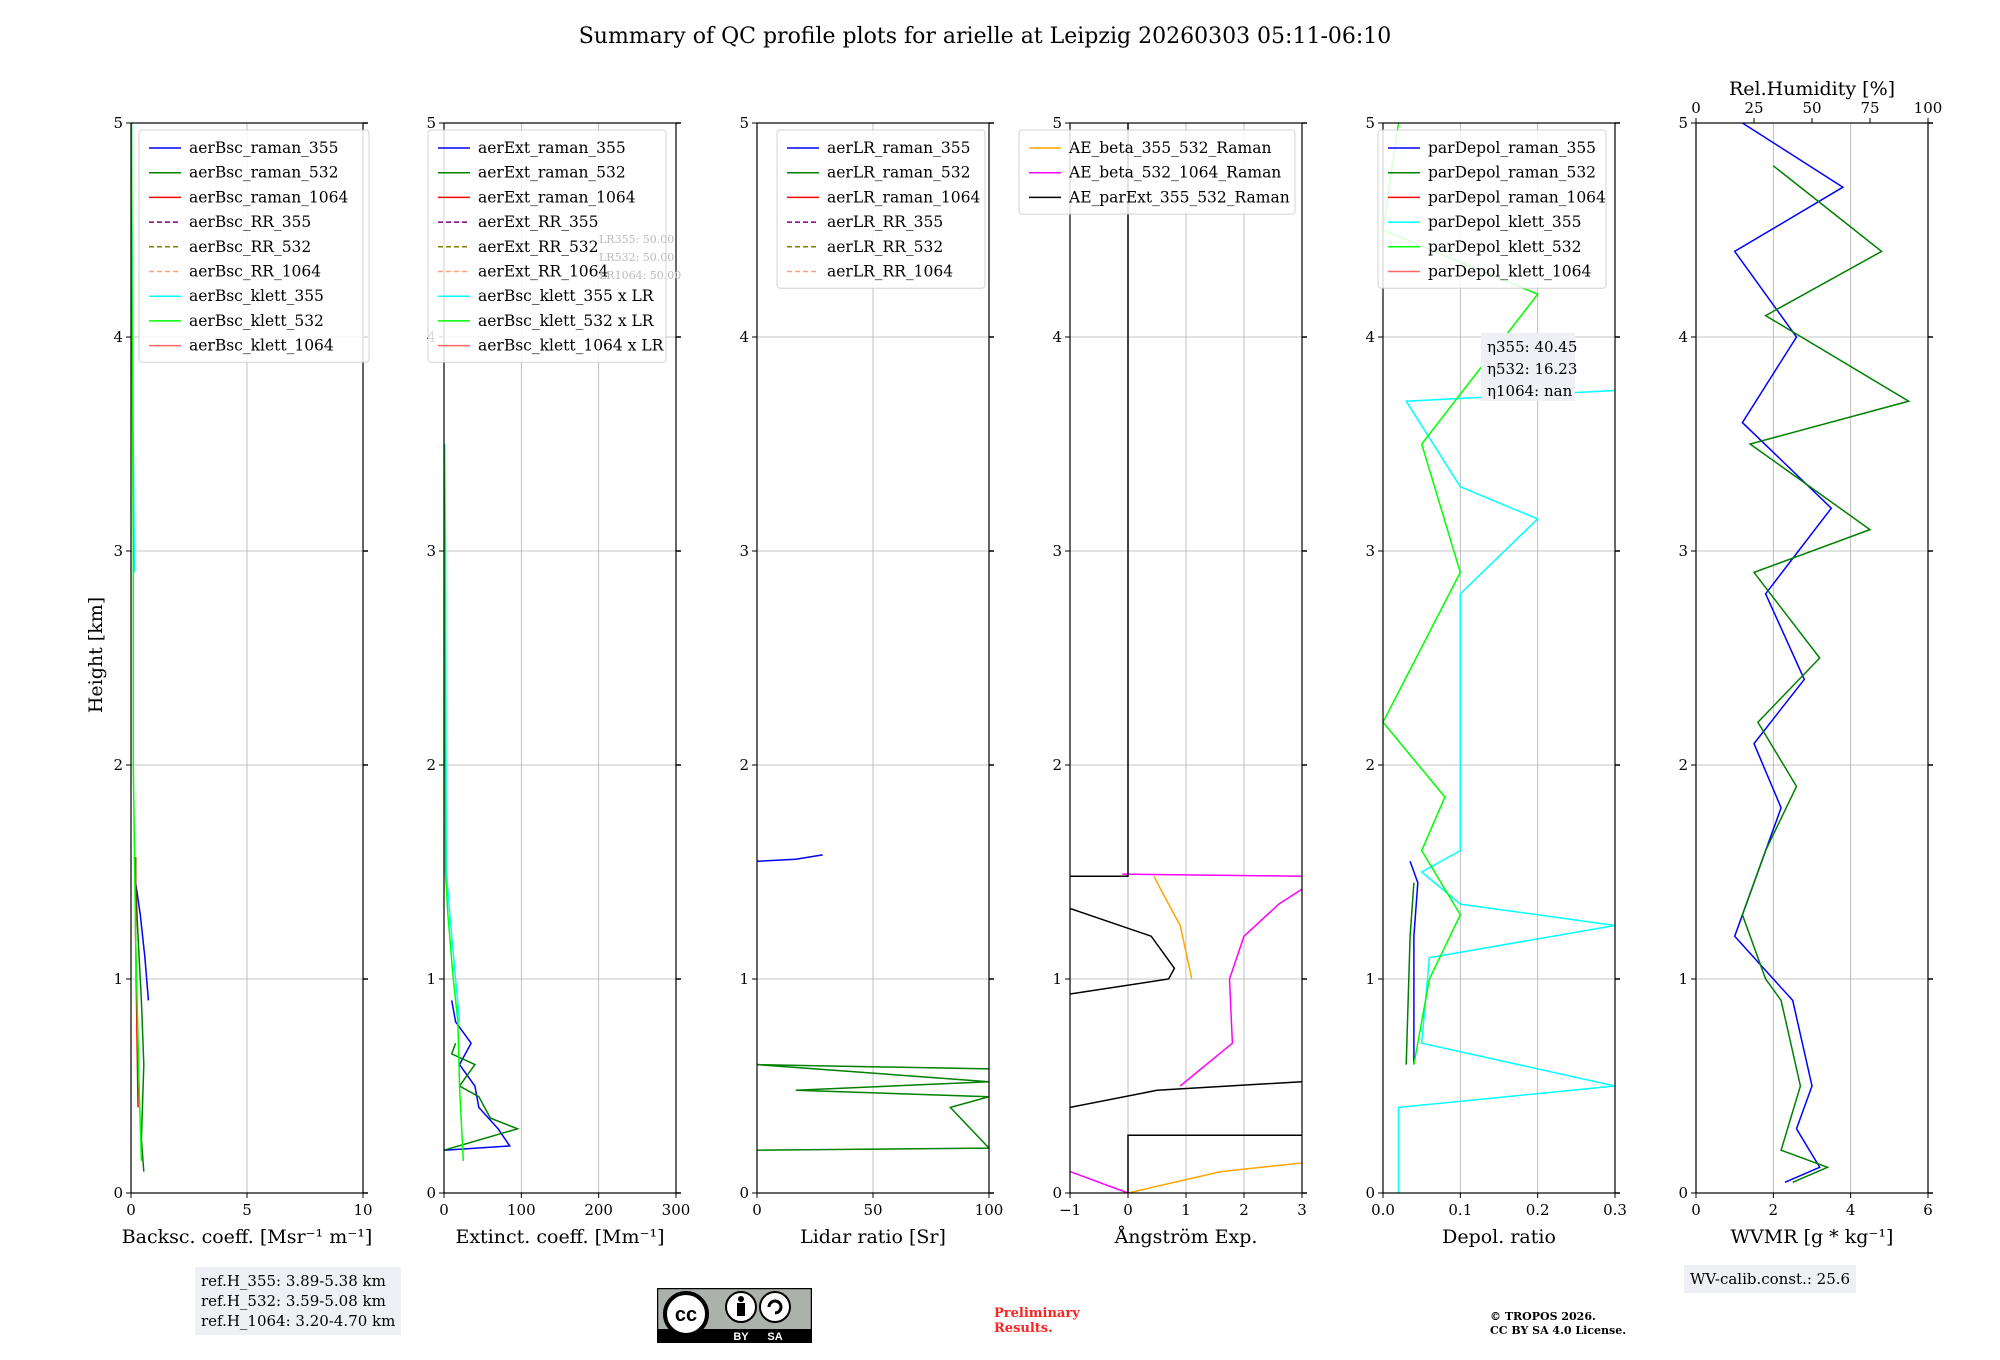 Image resolution: width=2000 pixels, height=1360 pixels. What do you see at coordinates (543, 272) in the screenshot?
I see `legend-label-aerExt_RR_1064: aerExt_RR_1064` at bounding box center [543, 272].